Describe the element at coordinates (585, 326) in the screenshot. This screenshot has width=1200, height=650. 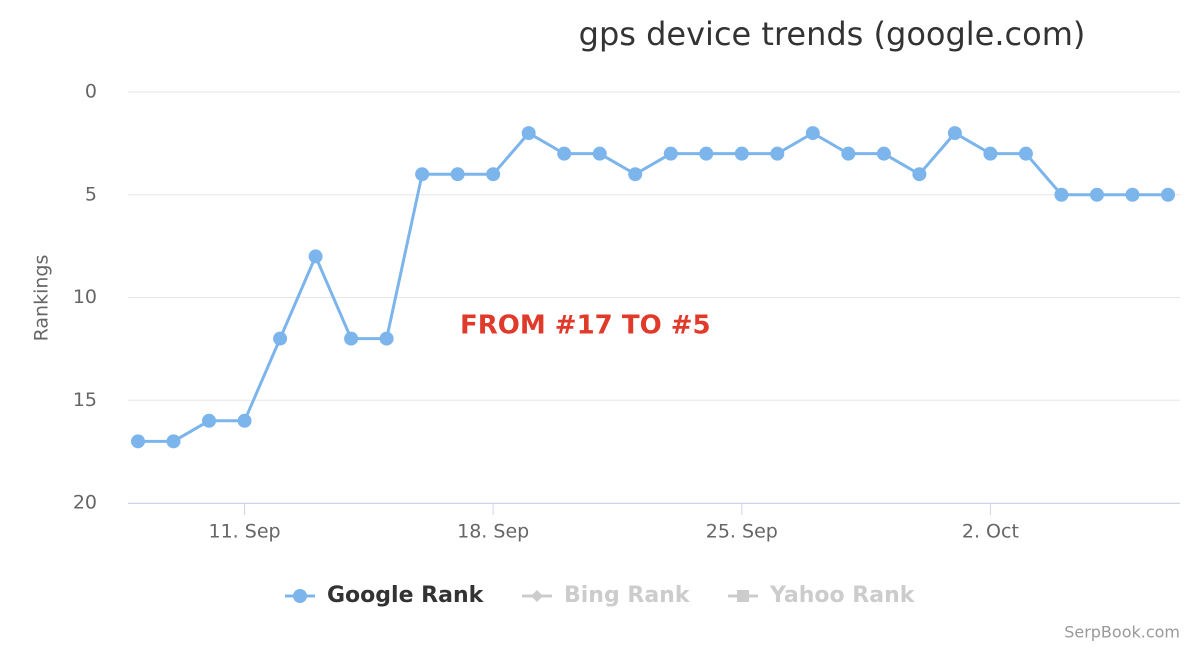
I see `annotation: FROM #17 TO #5` at that location.